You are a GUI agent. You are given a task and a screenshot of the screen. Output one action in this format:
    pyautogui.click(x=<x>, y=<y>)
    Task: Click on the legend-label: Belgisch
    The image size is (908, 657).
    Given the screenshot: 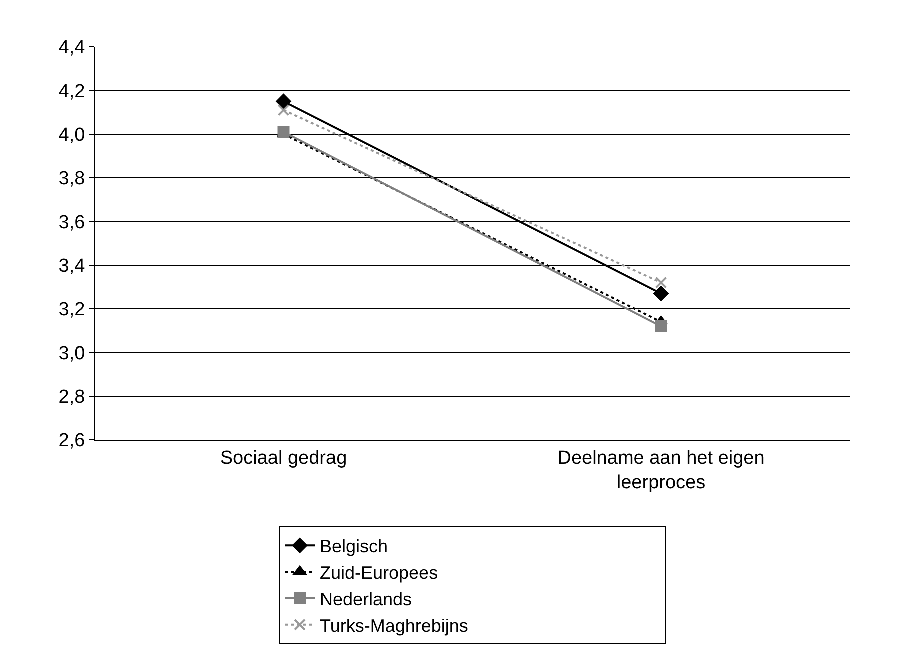 What is the action you would take?
    pyautogui.click(x=354, y=546)
    